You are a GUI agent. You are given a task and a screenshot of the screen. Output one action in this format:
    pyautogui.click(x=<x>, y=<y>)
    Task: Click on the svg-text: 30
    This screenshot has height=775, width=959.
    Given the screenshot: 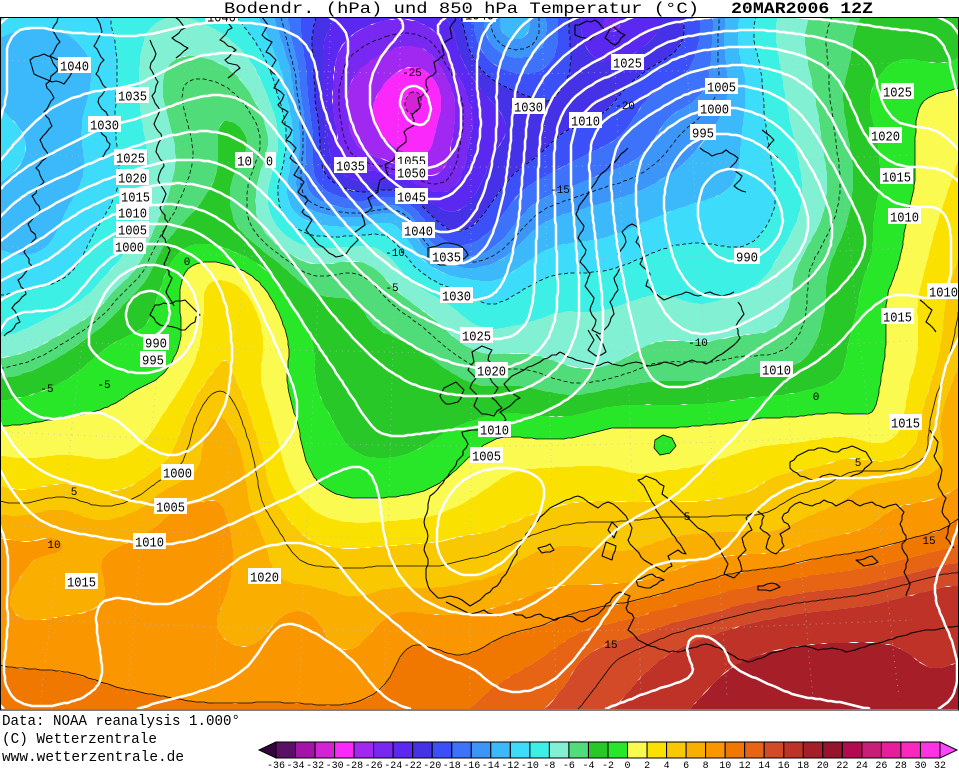 What is the action you would take?
    pyautogui.click(x=920, y=765)
    